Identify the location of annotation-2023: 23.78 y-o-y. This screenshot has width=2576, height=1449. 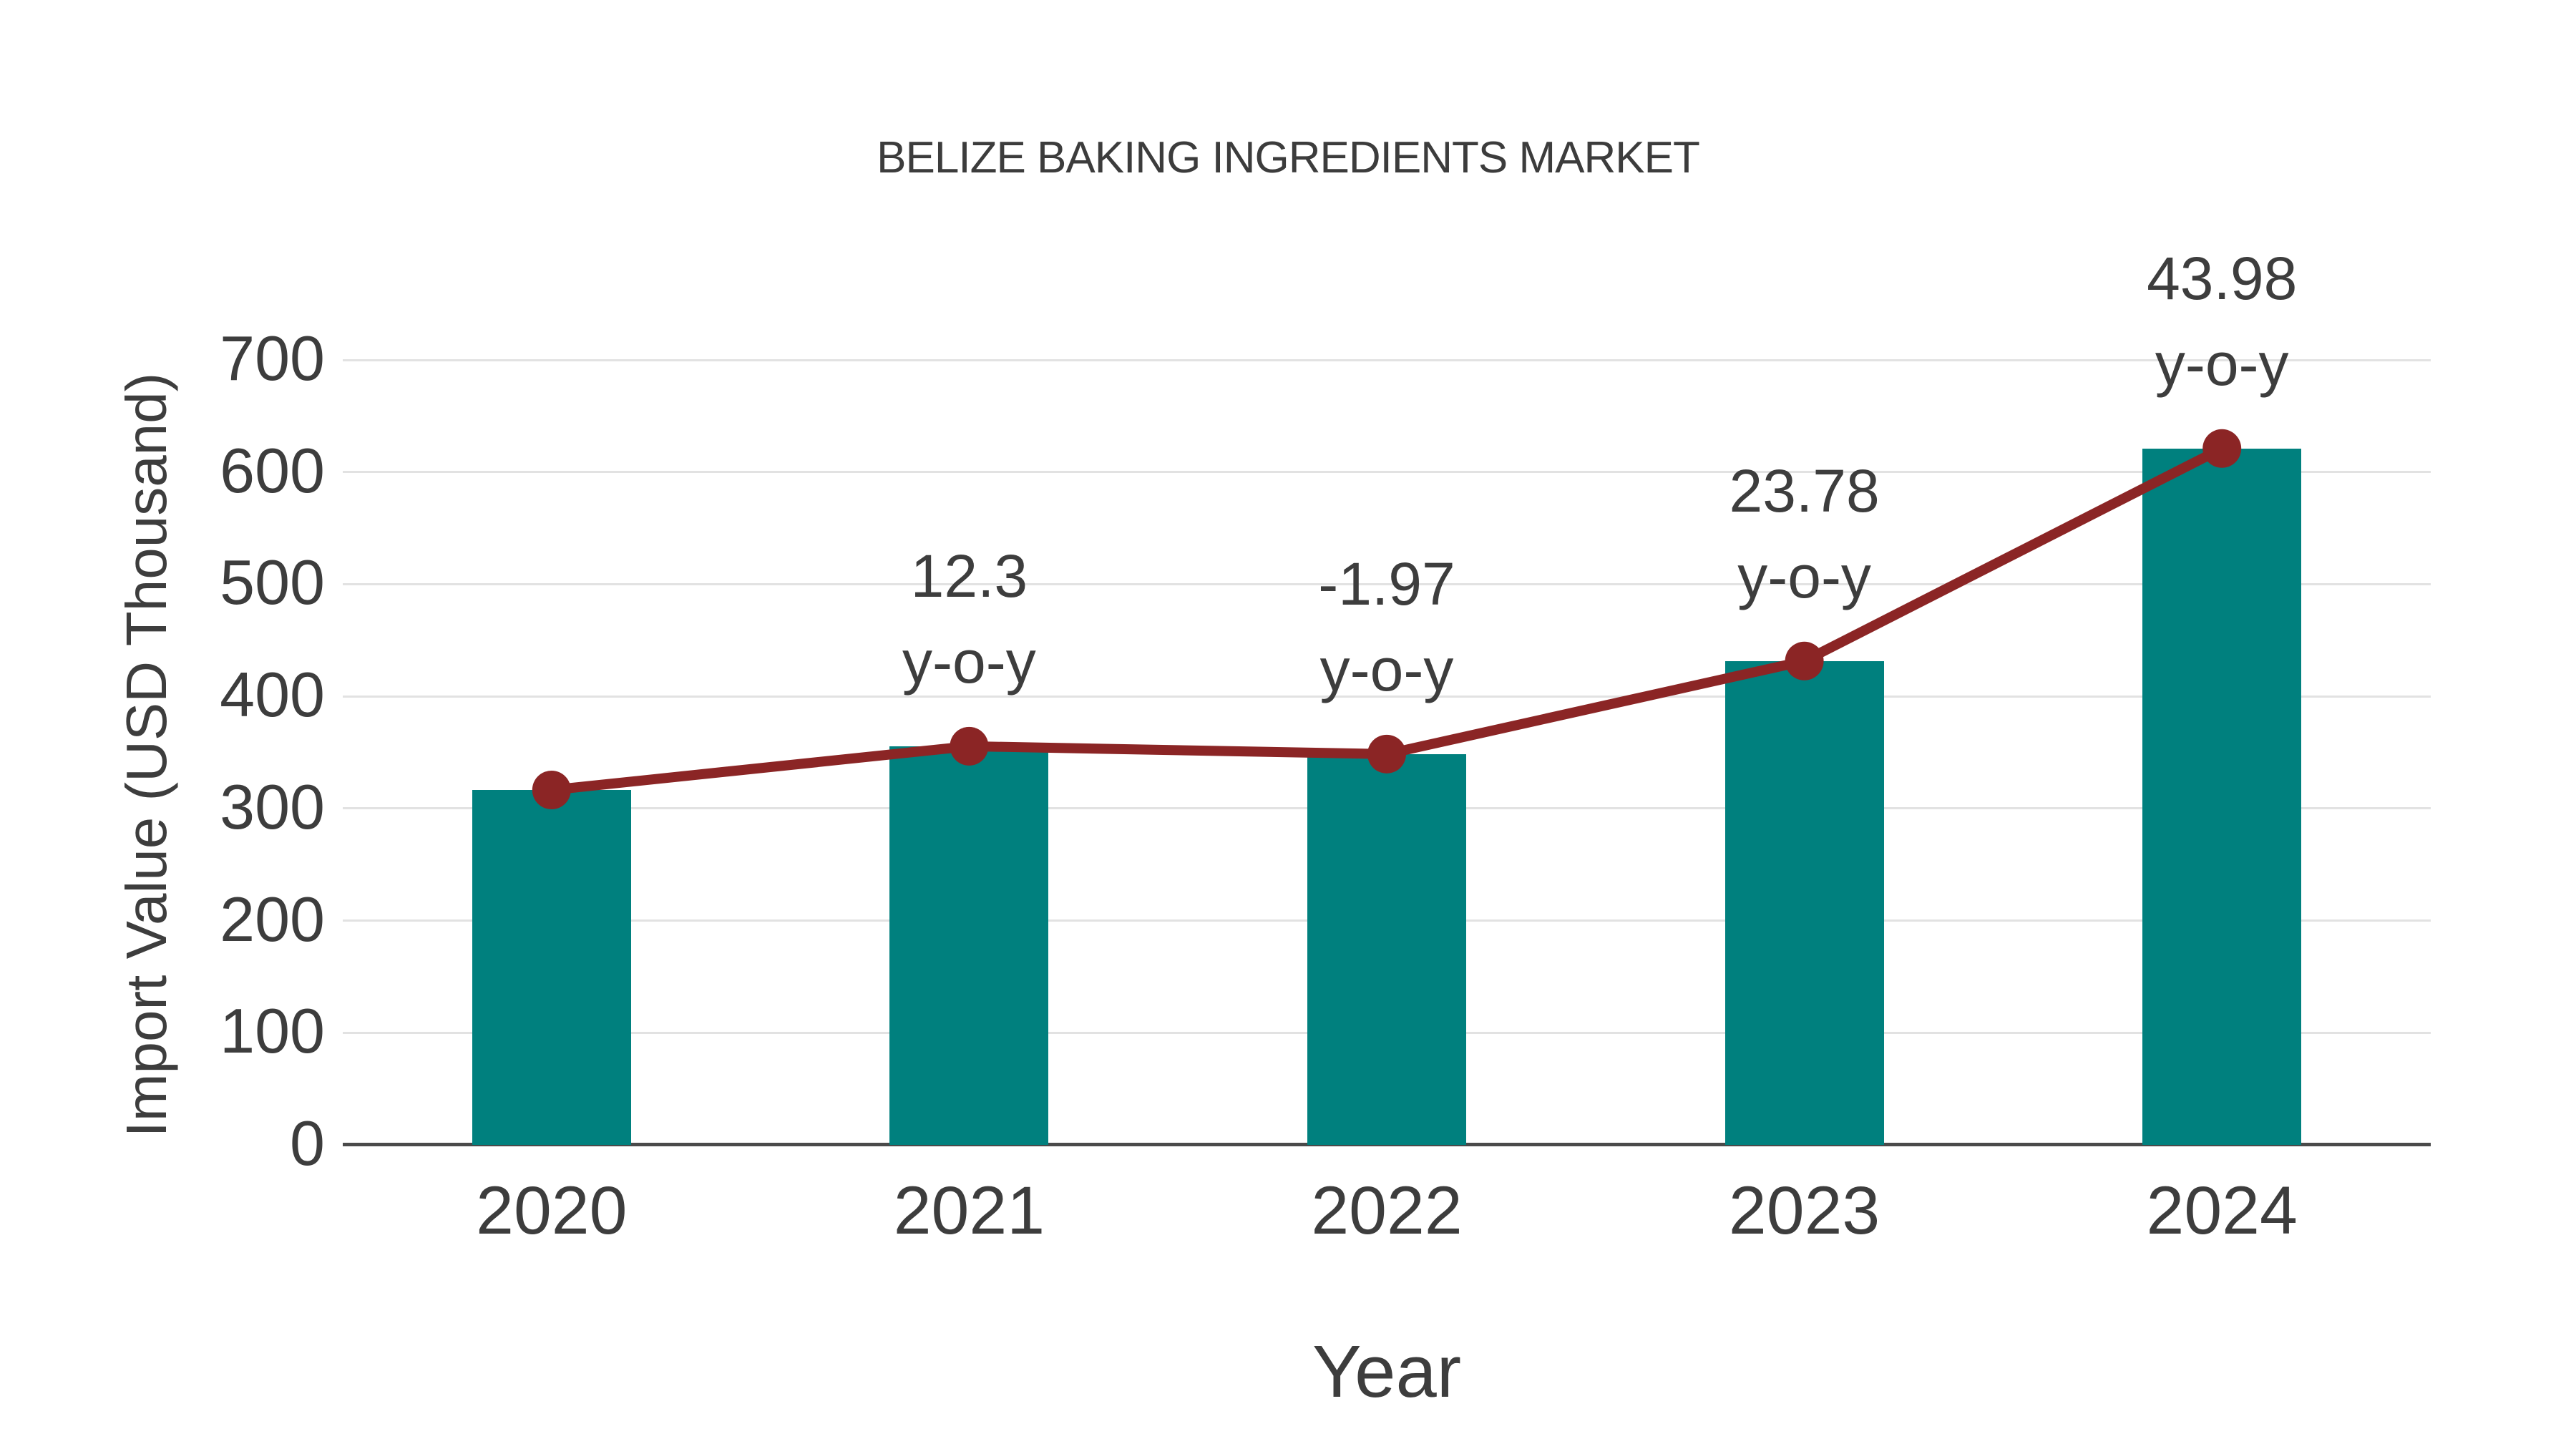
(1804, 534).